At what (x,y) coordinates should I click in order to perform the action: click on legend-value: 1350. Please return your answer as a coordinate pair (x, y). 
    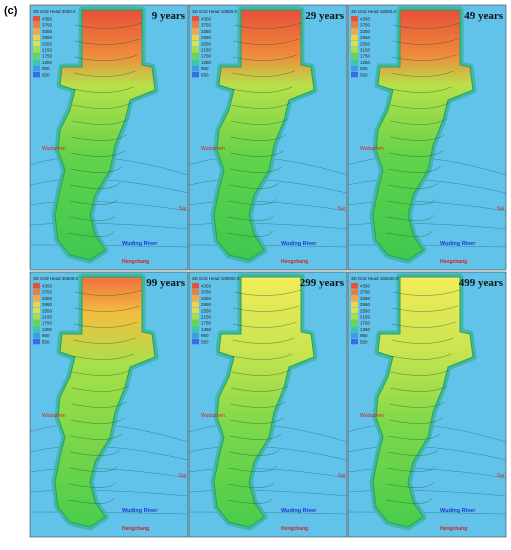
    Looking at the image, I should click on (206, 62).